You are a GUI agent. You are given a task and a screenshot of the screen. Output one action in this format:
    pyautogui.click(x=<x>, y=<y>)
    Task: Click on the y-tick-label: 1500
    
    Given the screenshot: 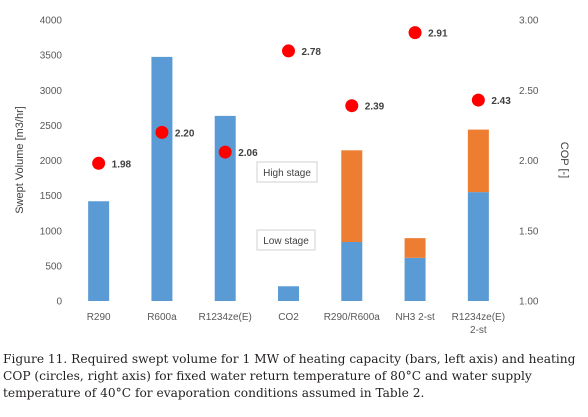 What is the action you would take?
    pyautogui.click(x=51, y=196)
    